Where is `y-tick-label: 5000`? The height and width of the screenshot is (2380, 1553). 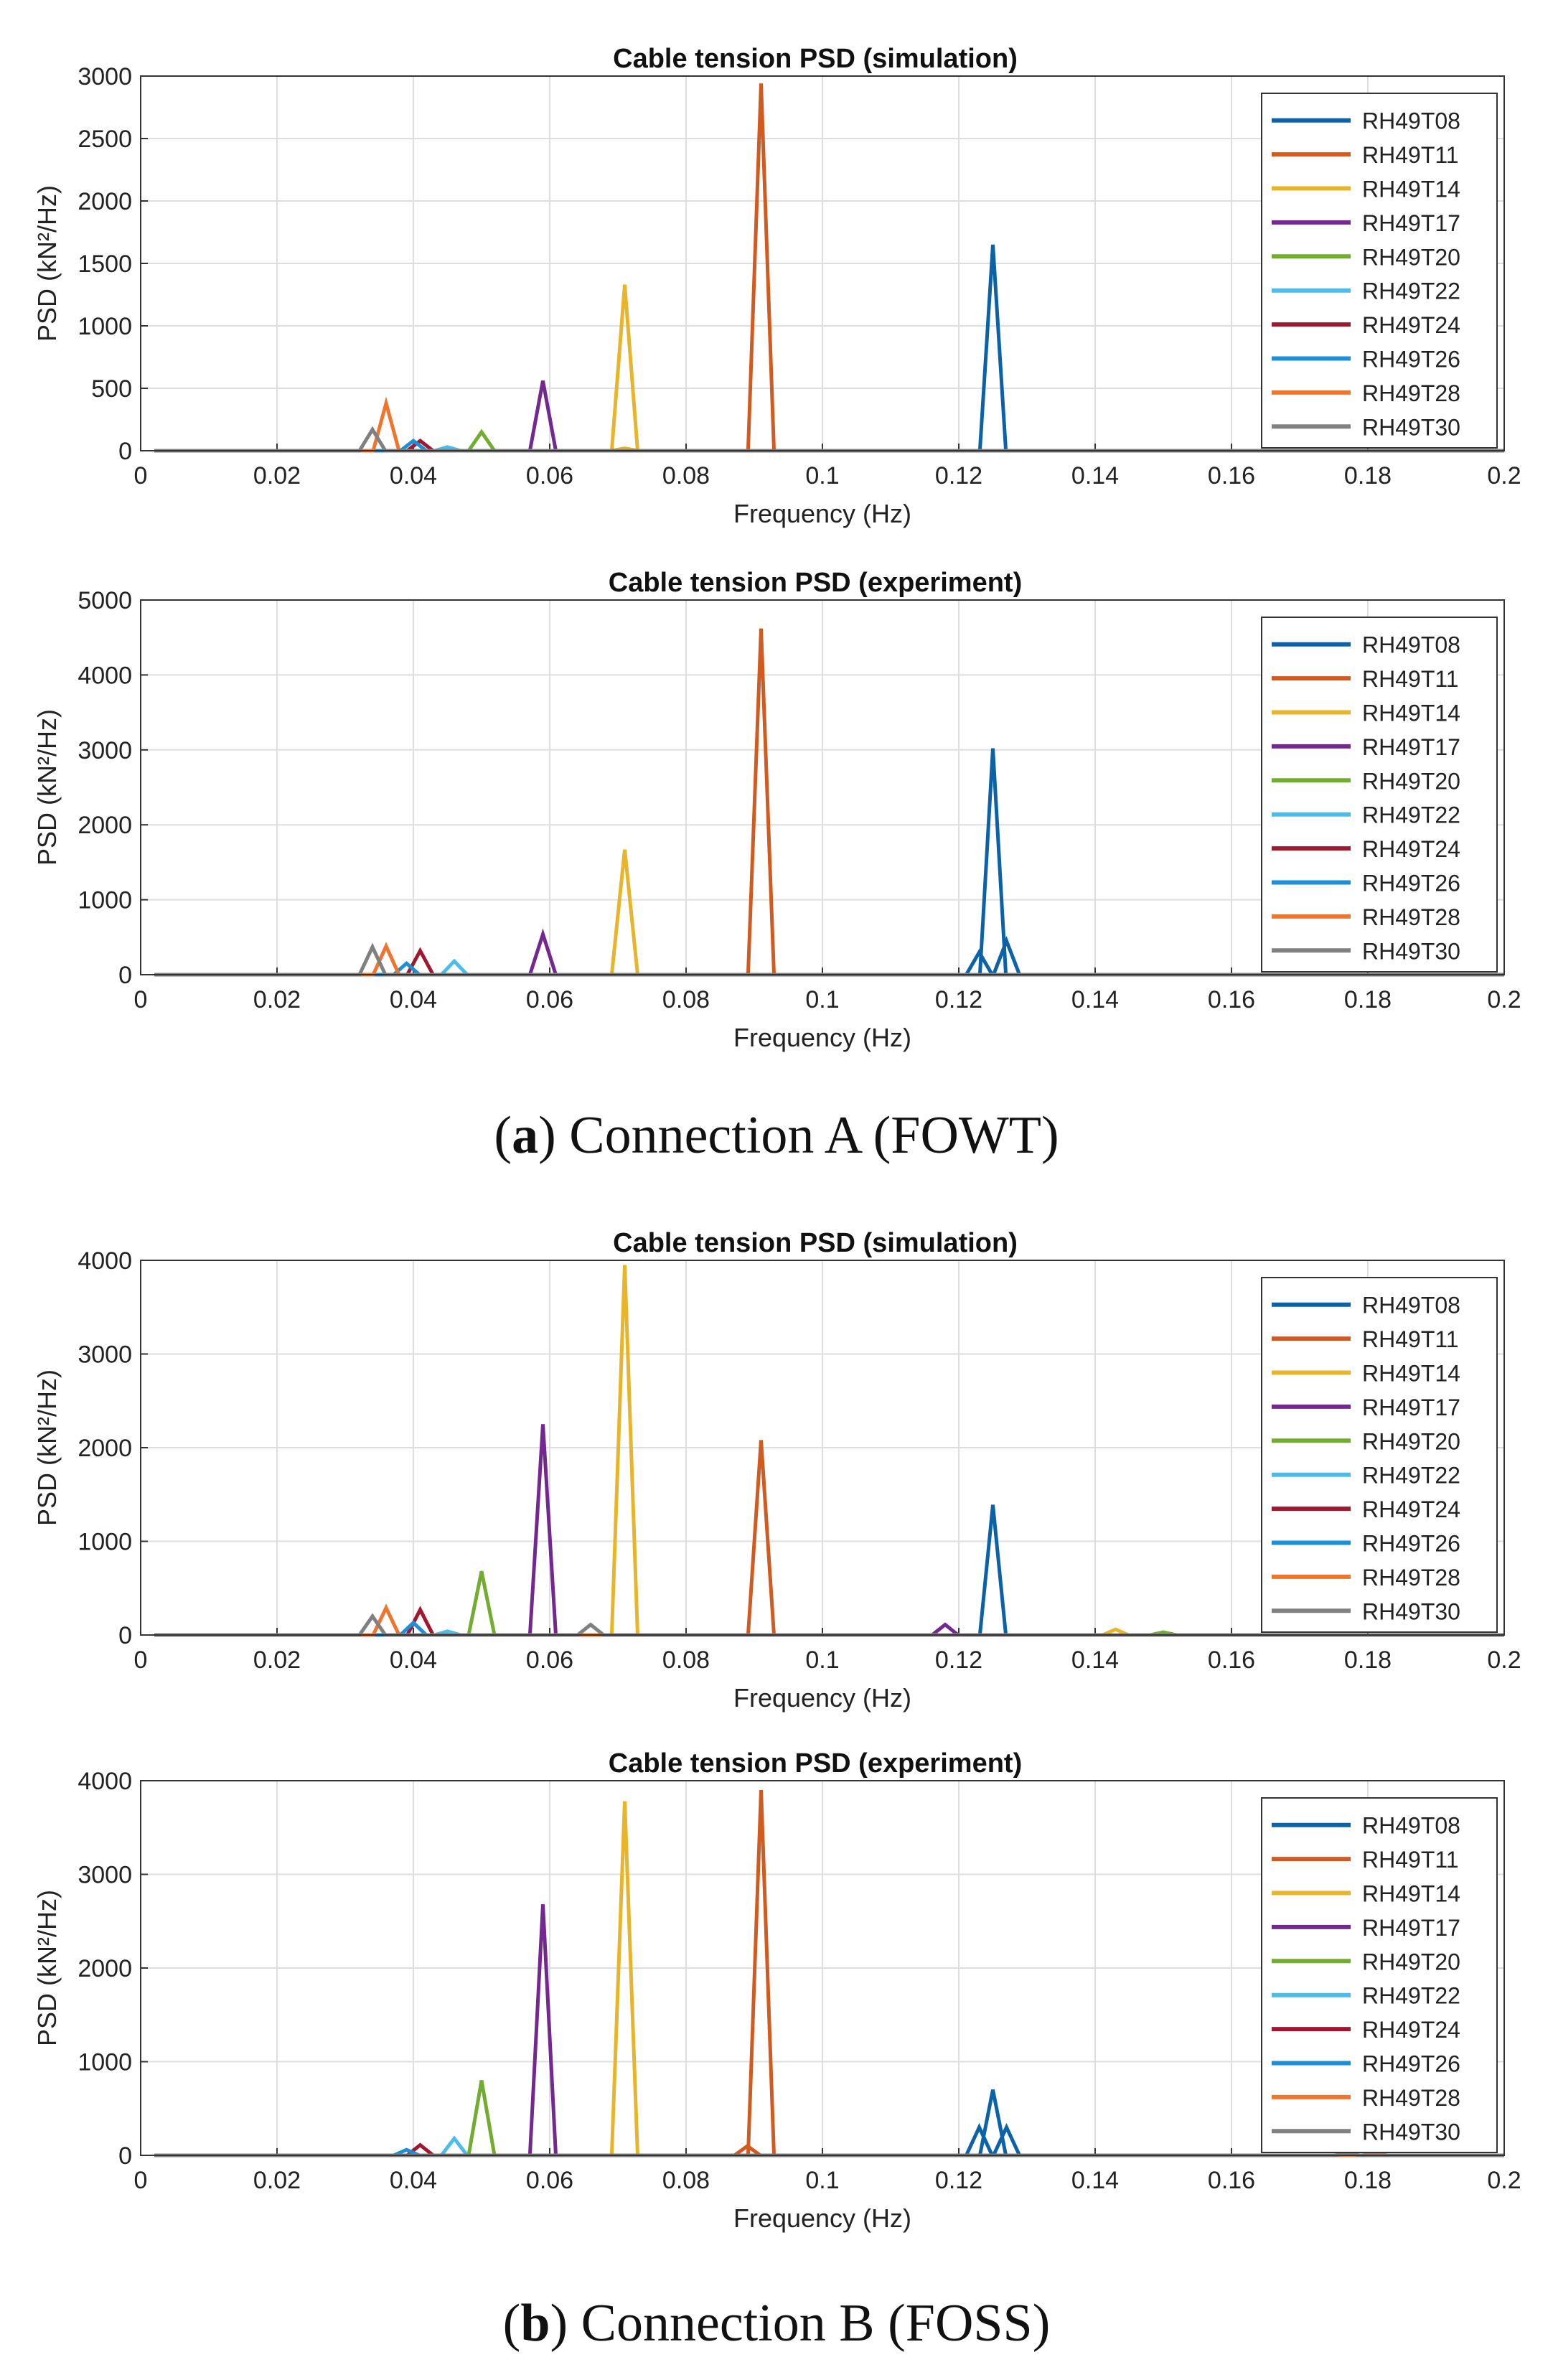 y-tick-label: 5000 is located at coordinates (105, 600).